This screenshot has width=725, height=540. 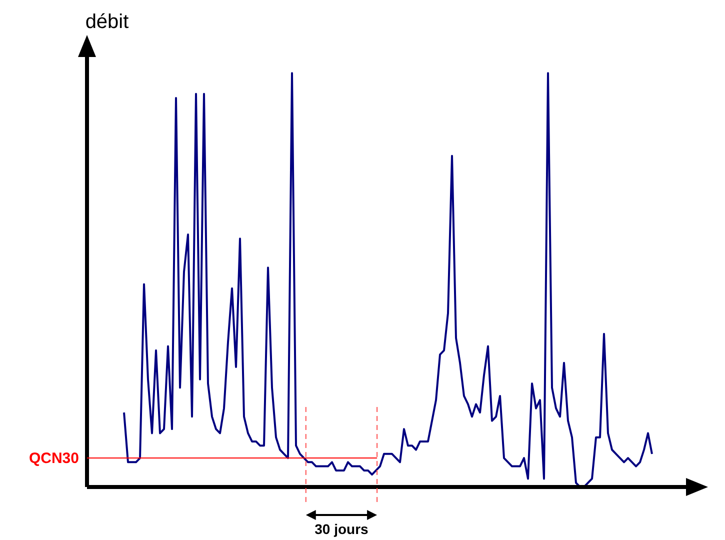 What do you see at coordinates (53, 459) in the screenshot?
I see `ref-line-label: QCN30` at bounding box center [53, 459].